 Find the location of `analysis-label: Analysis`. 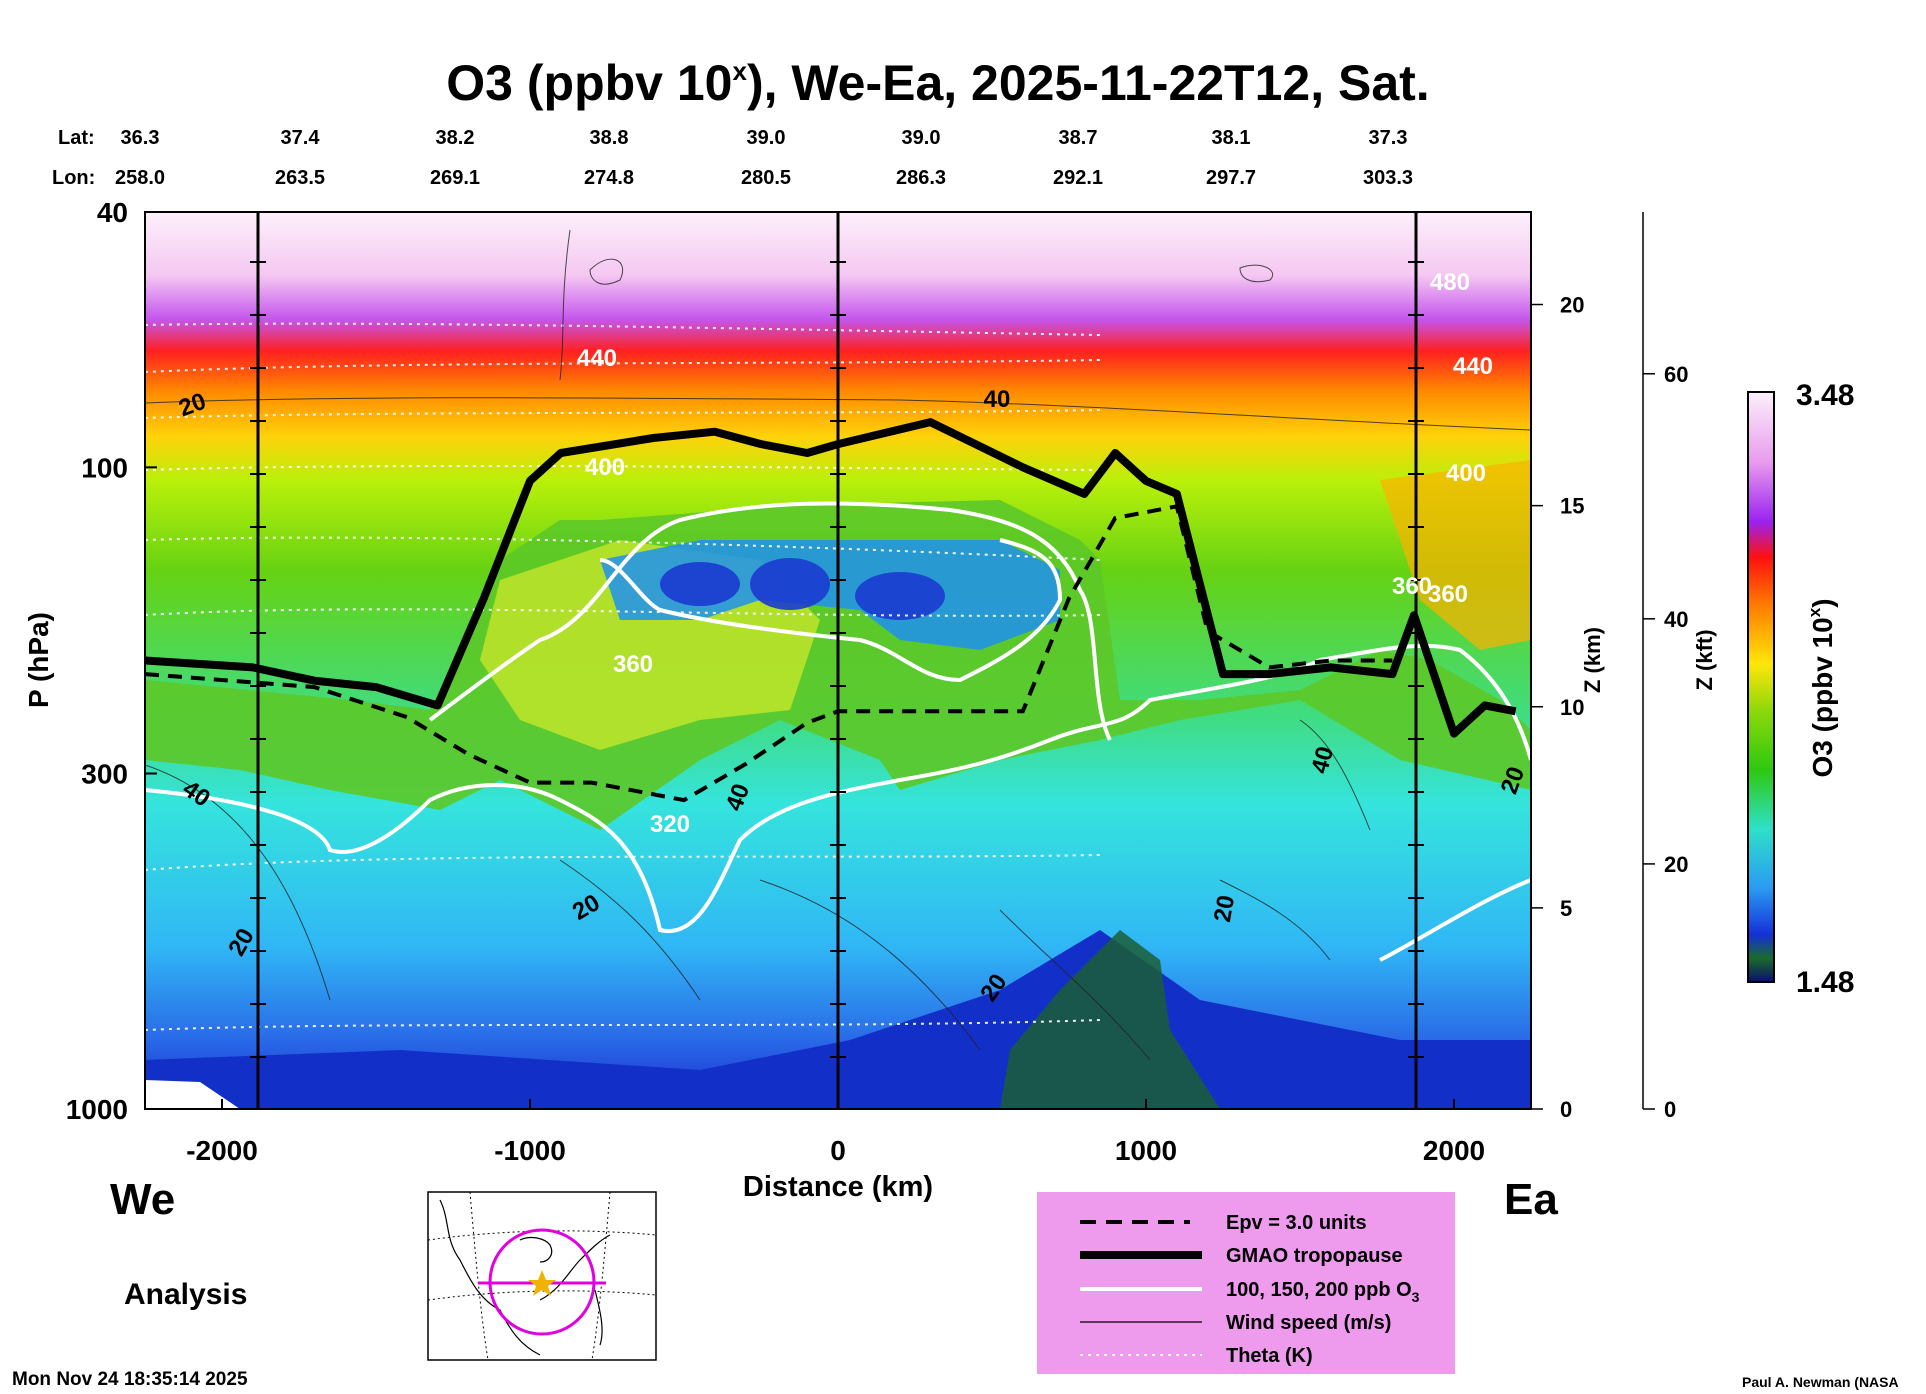

analysis-label: Analysis is located at coordinates (185, 1294).